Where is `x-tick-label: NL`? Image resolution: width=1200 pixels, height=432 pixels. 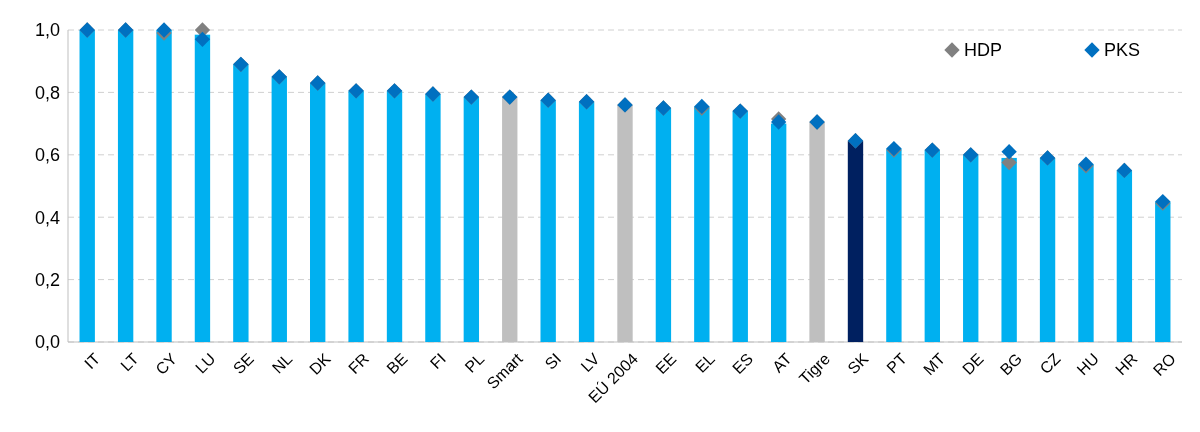 x-tick-label: NL is located at coordinates (282, 363).